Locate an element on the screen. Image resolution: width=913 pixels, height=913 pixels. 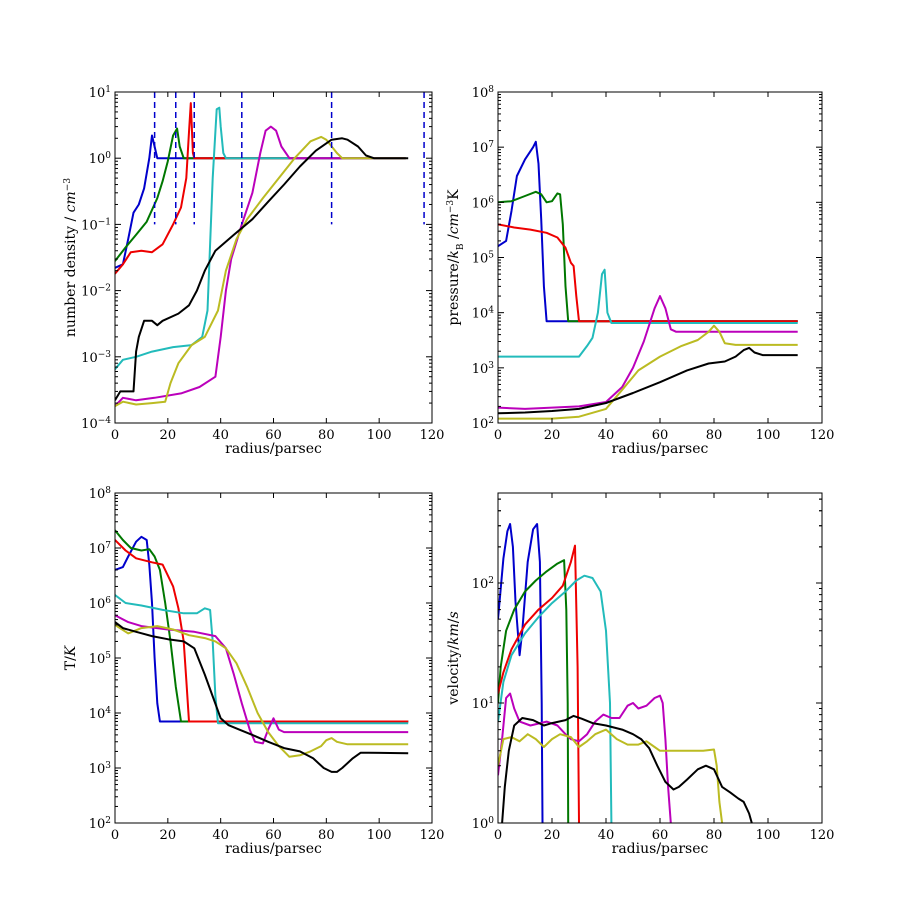
y-axis-label-part: number density / is located at coordinates (71, 274).